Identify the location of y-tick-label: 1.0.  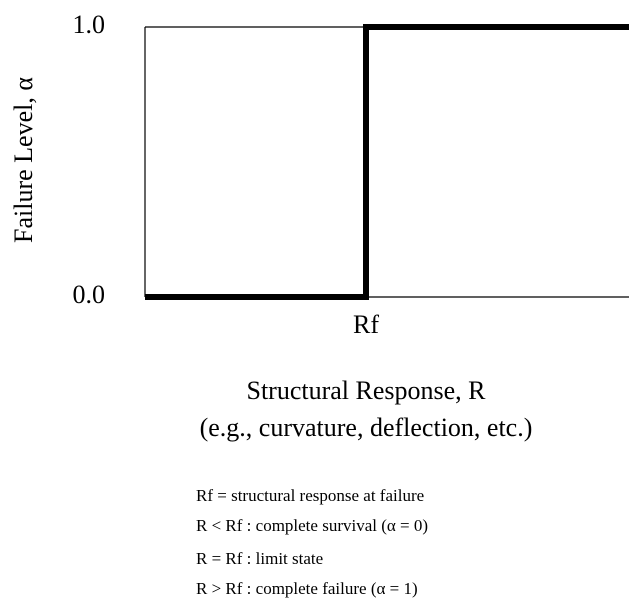
(89, 24).